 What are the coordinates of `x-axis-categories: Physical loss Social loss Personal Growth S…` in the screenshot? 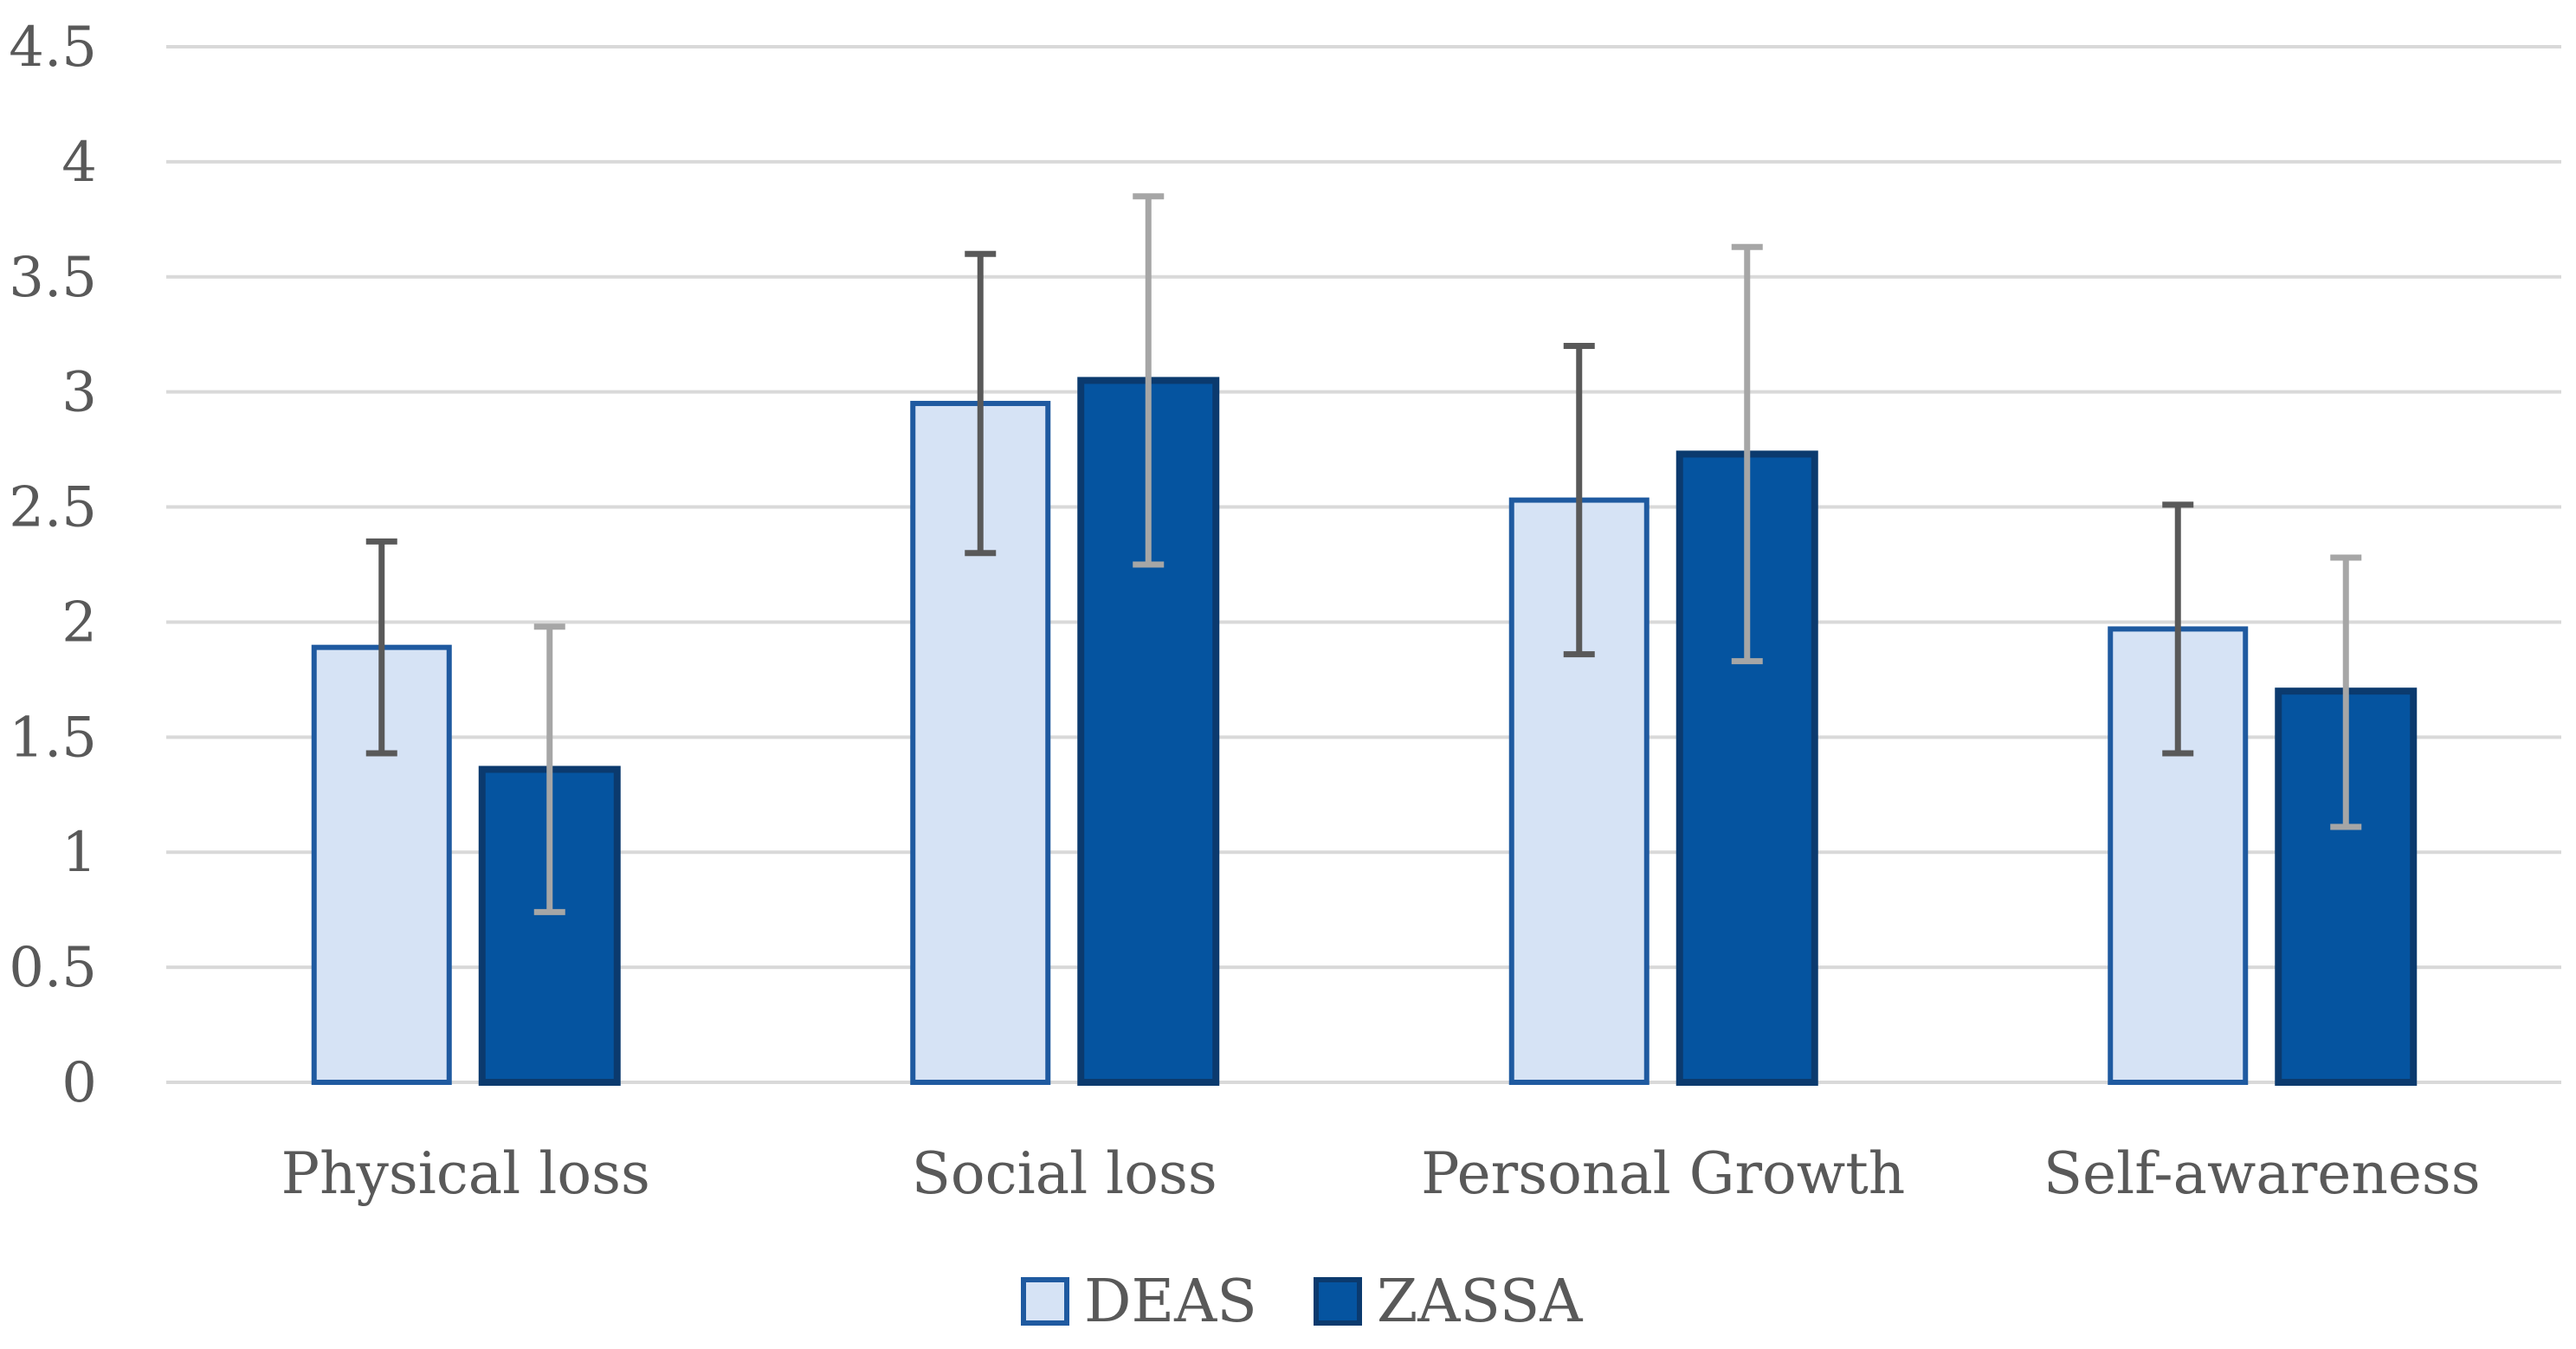 It's located at (1381, 1173).